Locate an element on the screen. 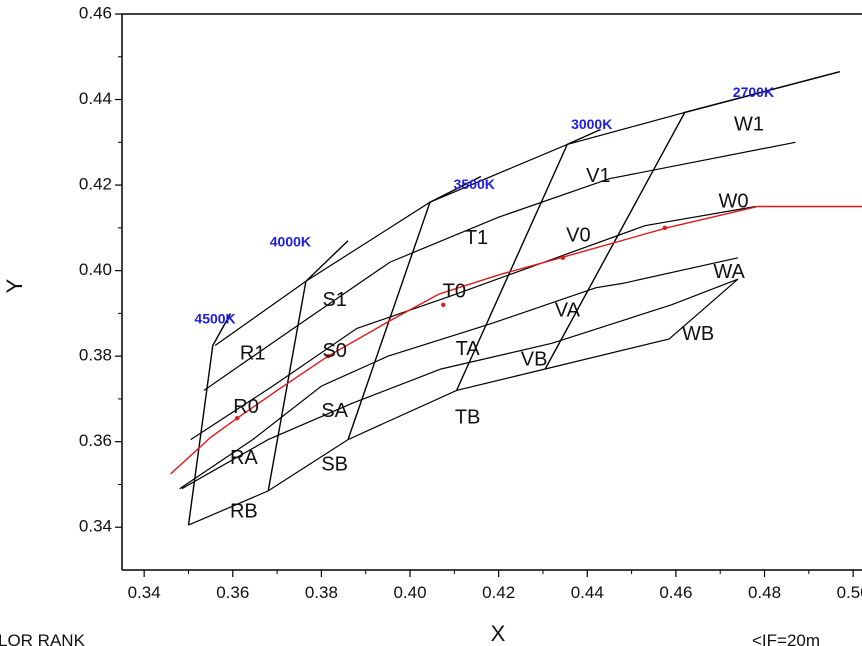 The image size is (862, 646). bin-label-r1: R1 is located at coordinates (253, 353).